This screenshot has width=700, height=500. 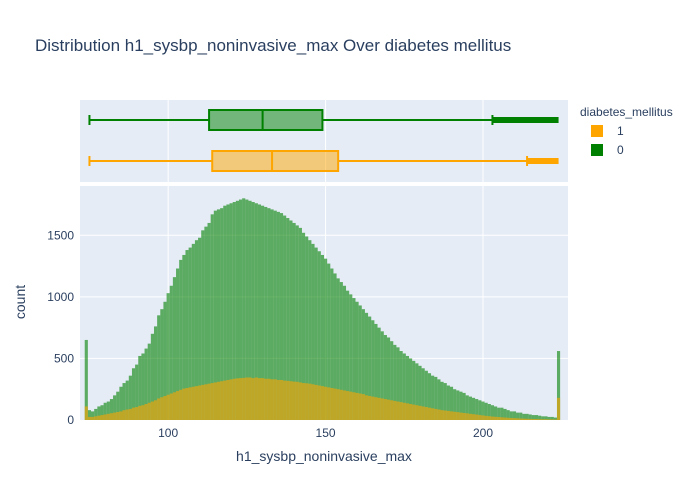 I want to click on x-tick-label: 200, so click(x=483, y=433).